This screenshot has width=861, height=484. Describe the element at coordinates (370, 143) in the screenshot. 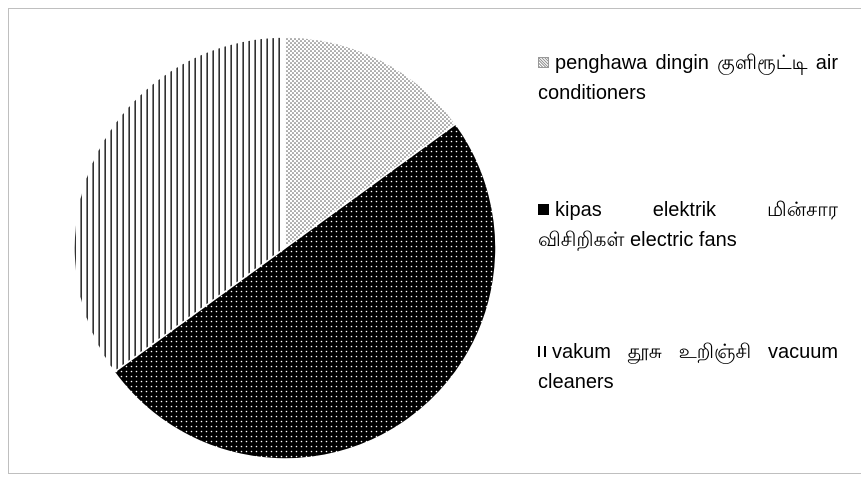

I see `pie-slice` at that location.